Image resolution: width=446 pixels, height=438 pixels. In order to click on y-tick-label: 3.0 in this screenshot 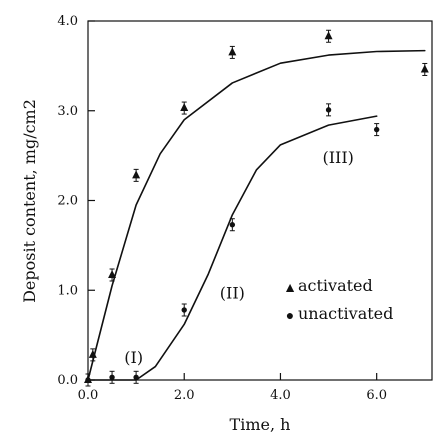, I will do `click(67, 111)`.